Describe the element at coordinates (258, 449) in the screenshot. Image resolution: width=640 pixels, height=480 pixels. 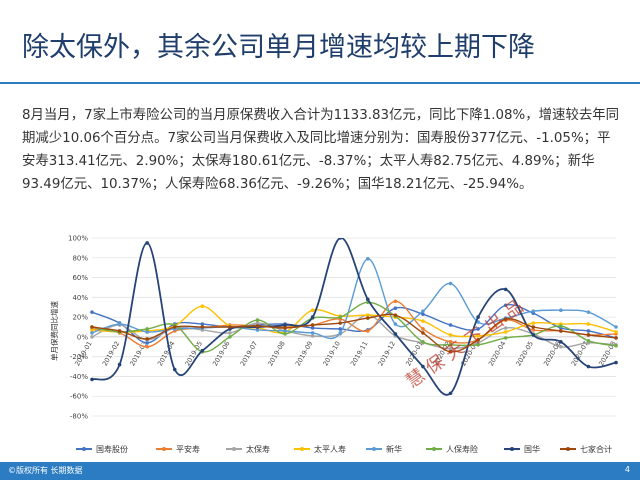
I see `legend-label: 太保寿` at that location.